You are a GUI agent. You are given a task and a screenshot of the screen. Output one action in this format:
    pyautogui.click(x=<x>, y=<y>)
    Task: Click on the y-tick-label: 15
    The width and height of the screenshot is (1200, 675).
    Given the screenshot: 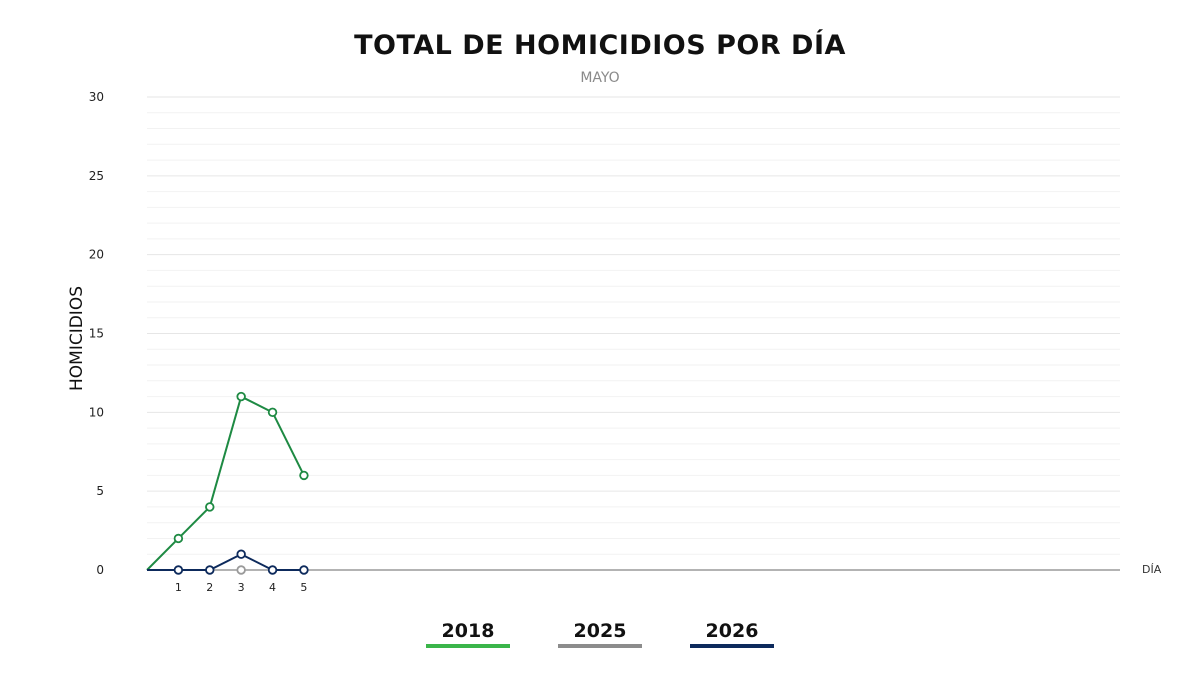 What is the action you would take?
    pyautogui.click(x=96, y=334)
    